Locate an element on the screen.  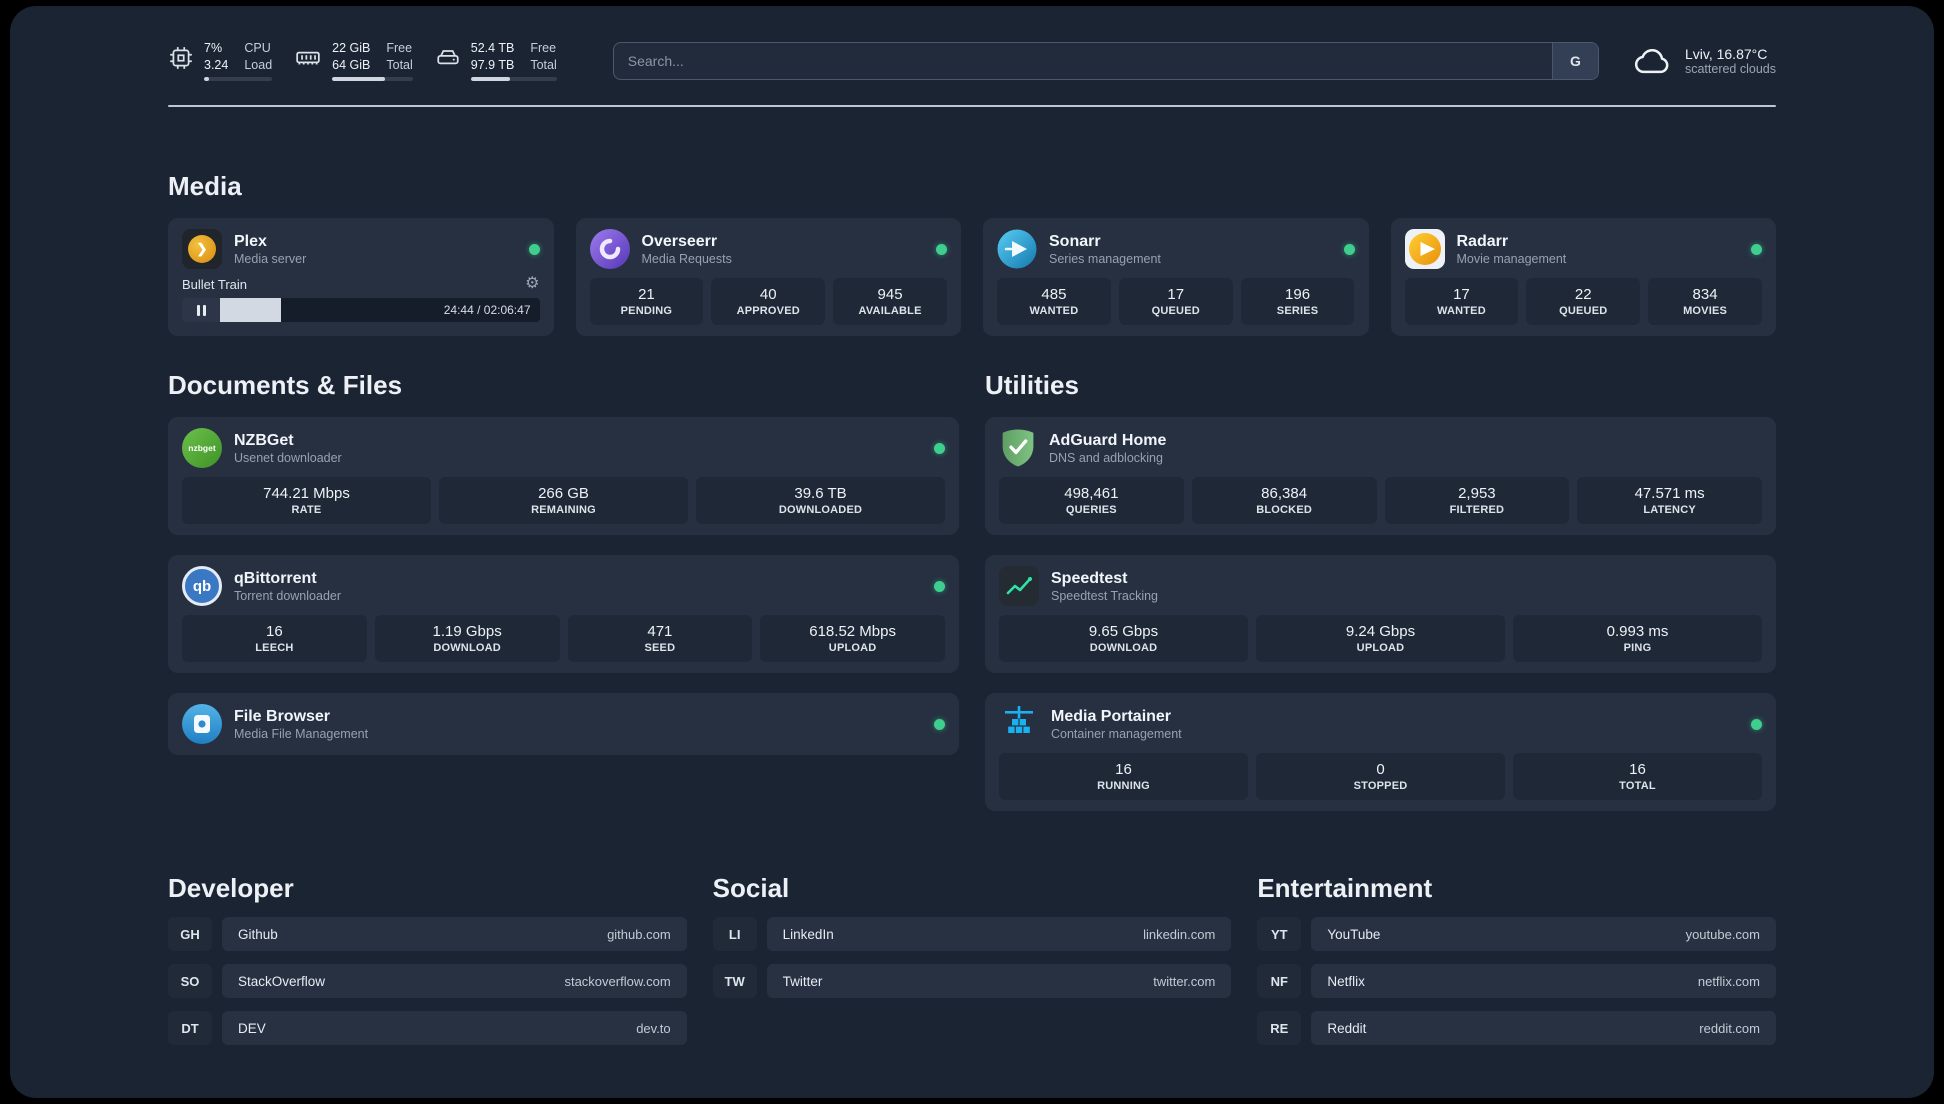
memory-usage-bar is located at coordinates (372, 79).